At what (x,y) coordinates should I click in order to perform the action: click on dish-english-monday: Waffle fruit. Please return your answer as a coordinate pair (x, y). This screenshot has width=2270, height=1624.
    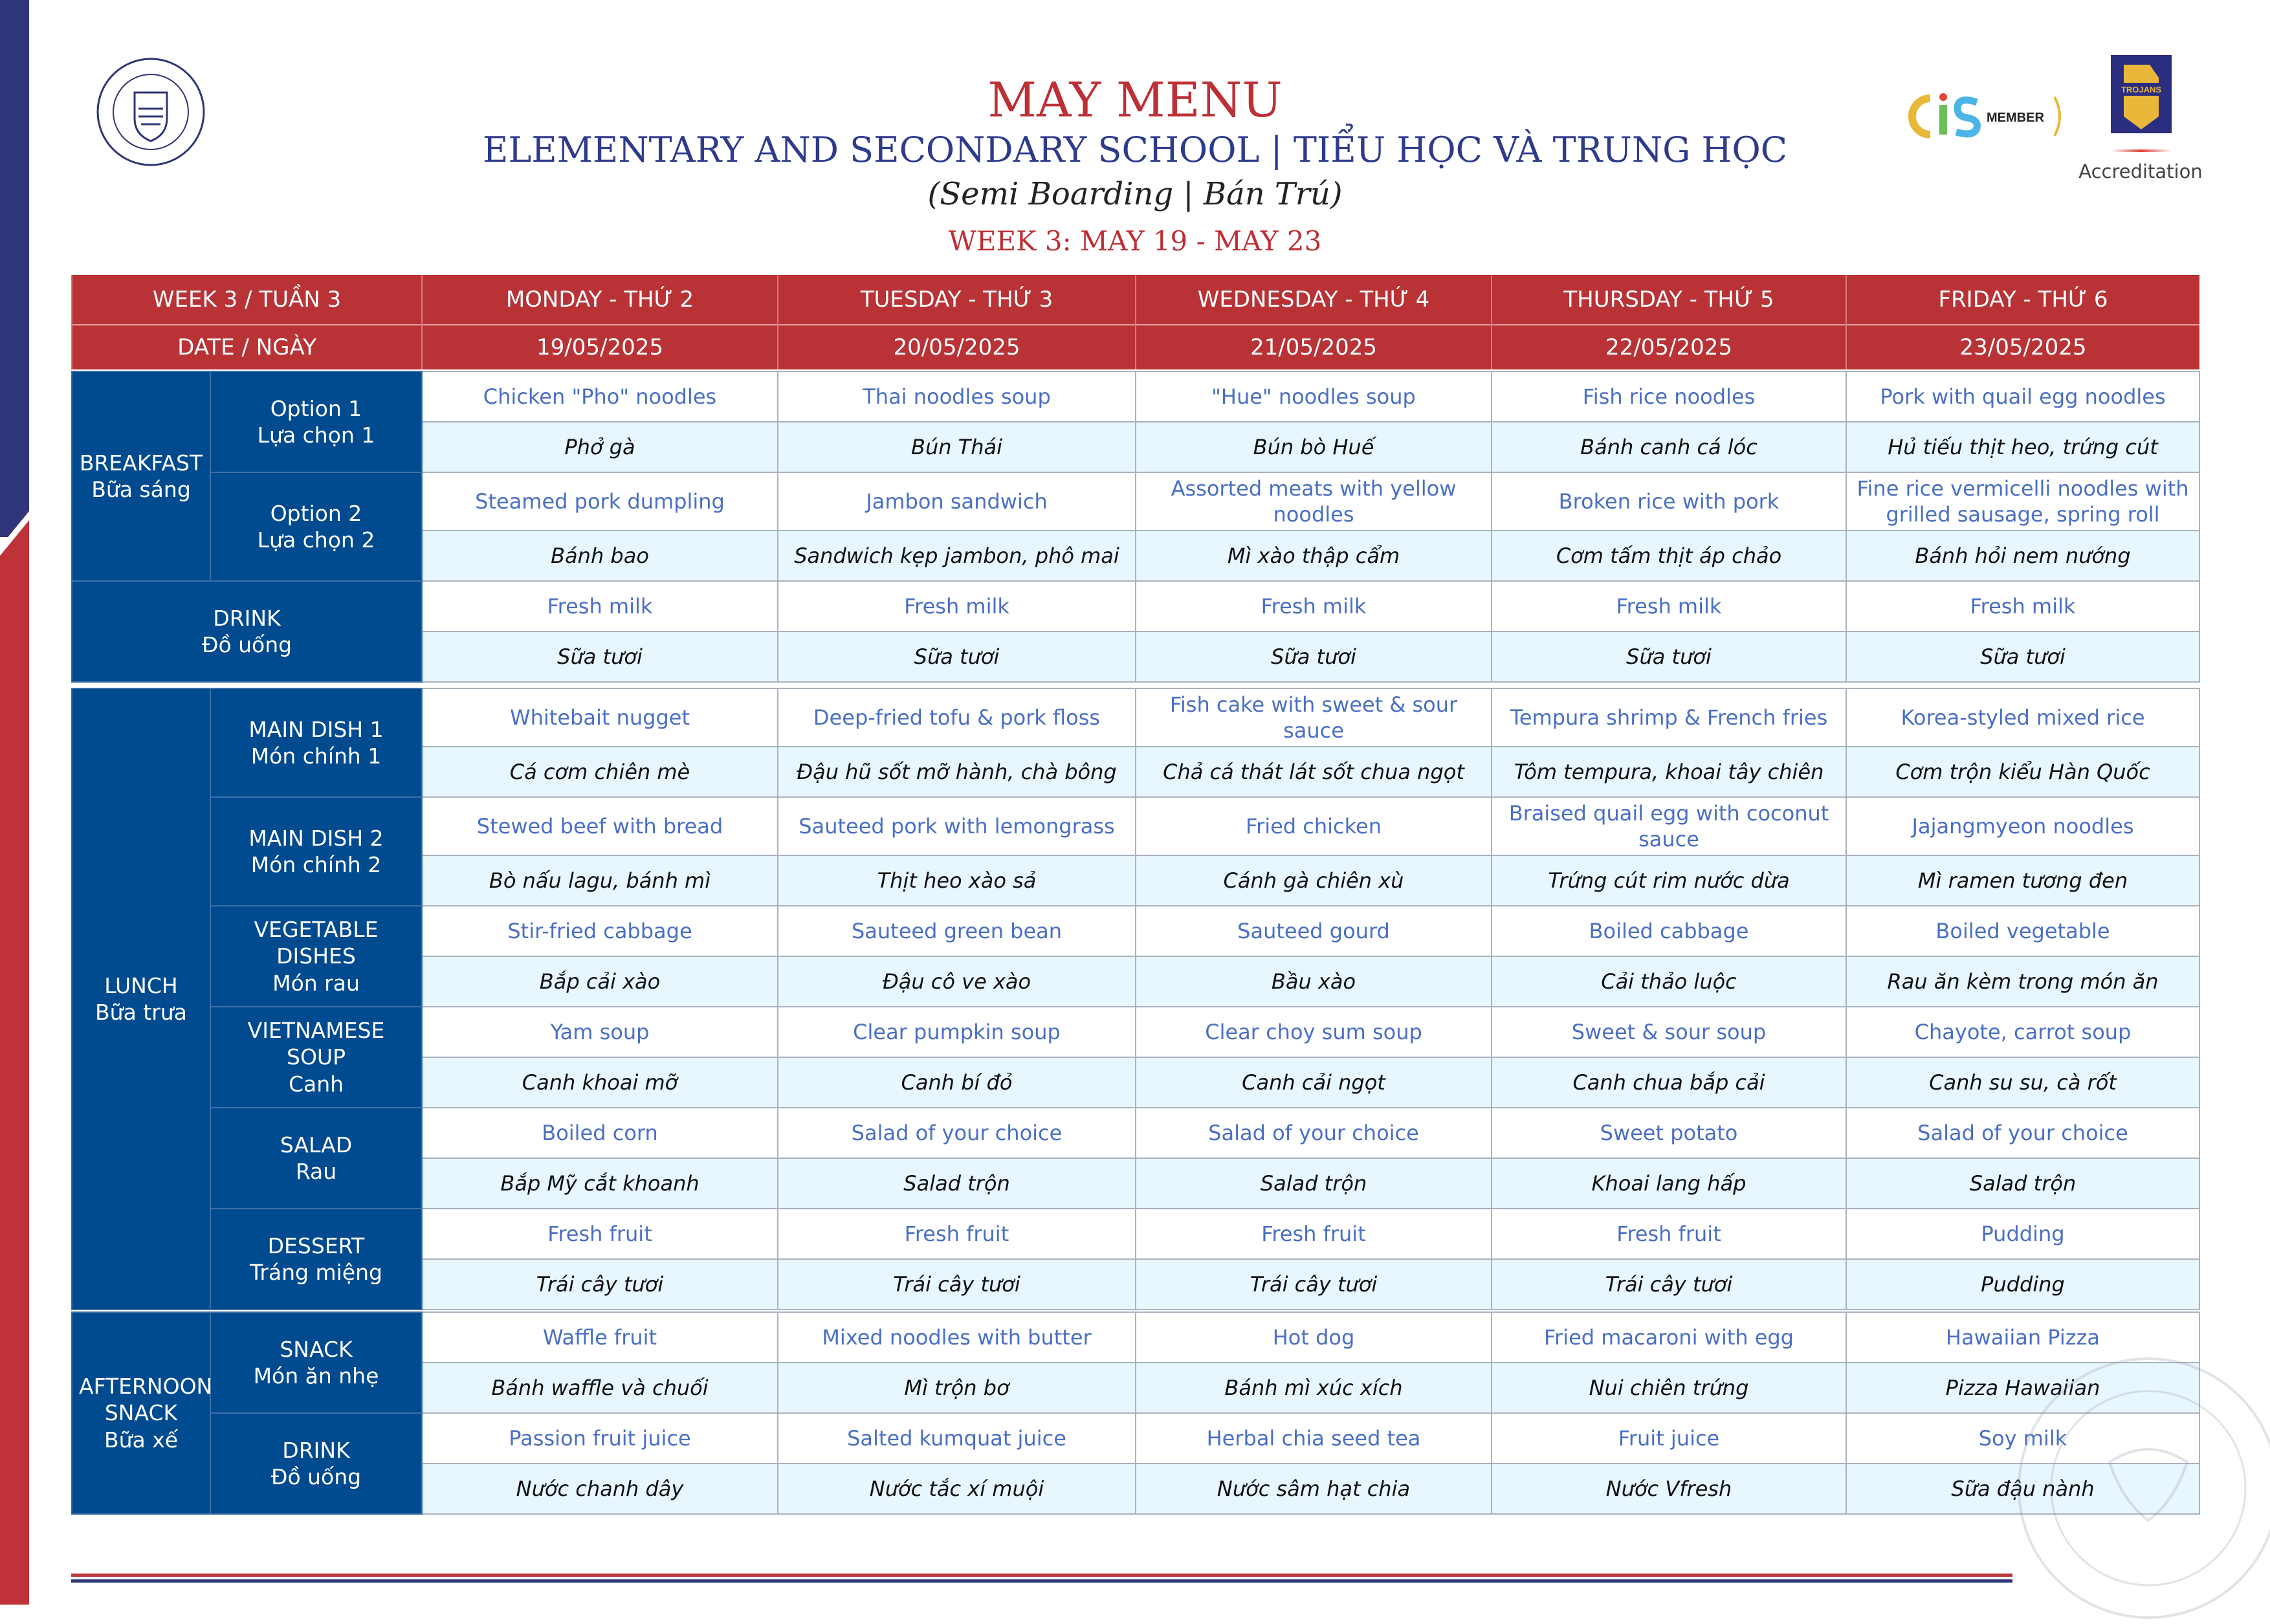
    Looking at the image, I should click on (599, 1337).